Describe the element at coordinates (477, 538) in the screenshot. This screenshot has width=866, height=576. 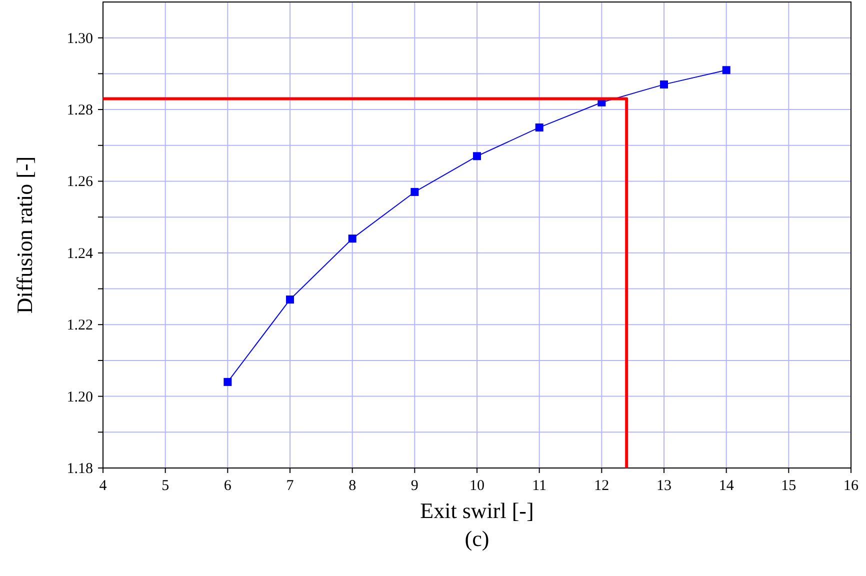
I see `text: (c)` at that location.